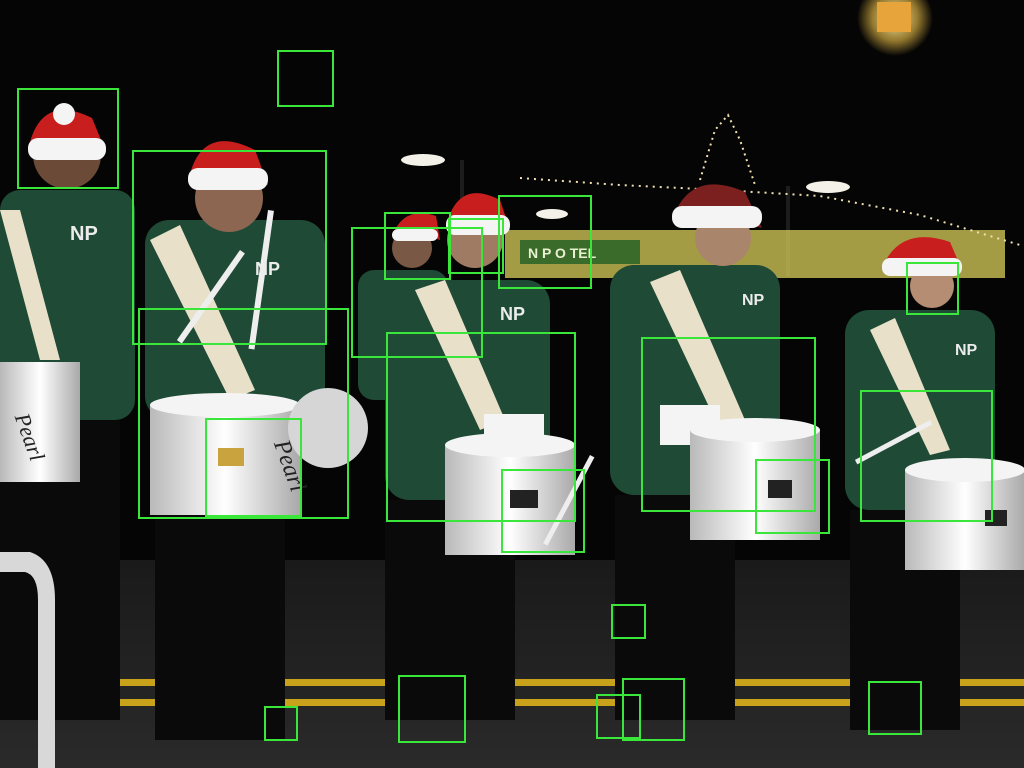 Image resolution: width=1024 pixels, height=768 pixels. Describe the element at coordinates (417, 292) in the screenshot. I see `box-drummer-3-upper` at that location.